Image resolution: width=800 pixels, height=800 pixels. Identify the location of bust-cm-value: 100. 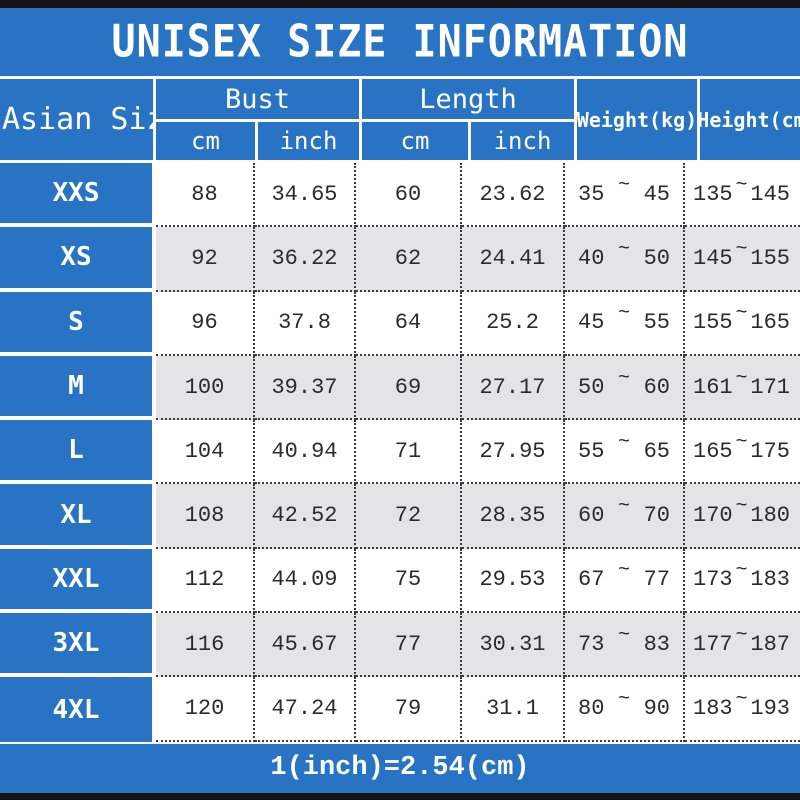
(205, 388).